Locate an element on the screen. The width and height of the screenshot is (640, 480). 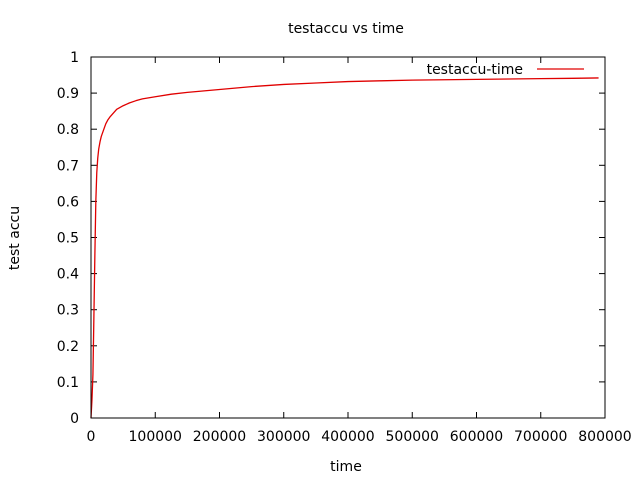
y-tick-label: 0.6 is located at coordinates (68, 202).